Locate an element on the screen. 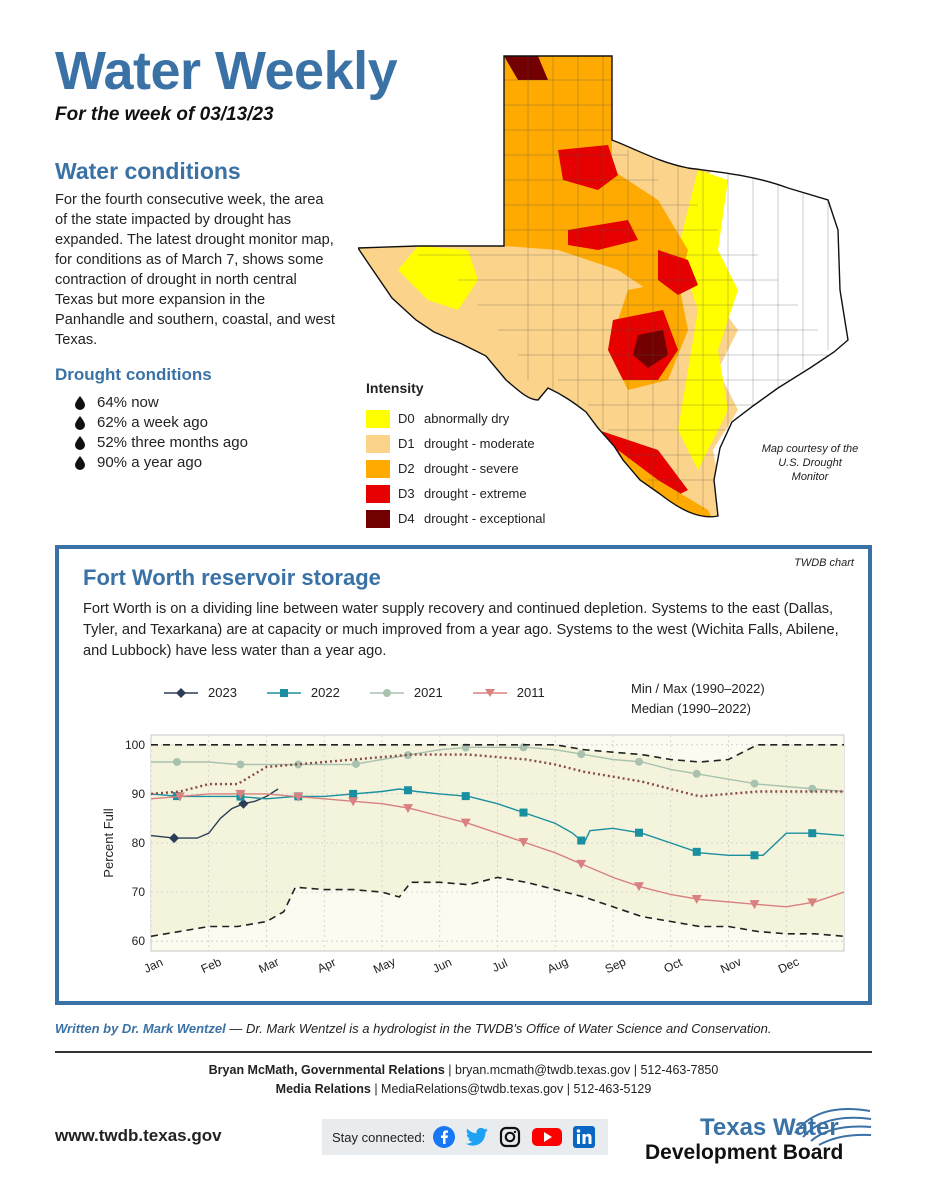  legend-label: 2021 is located at coordinates (428, 692).